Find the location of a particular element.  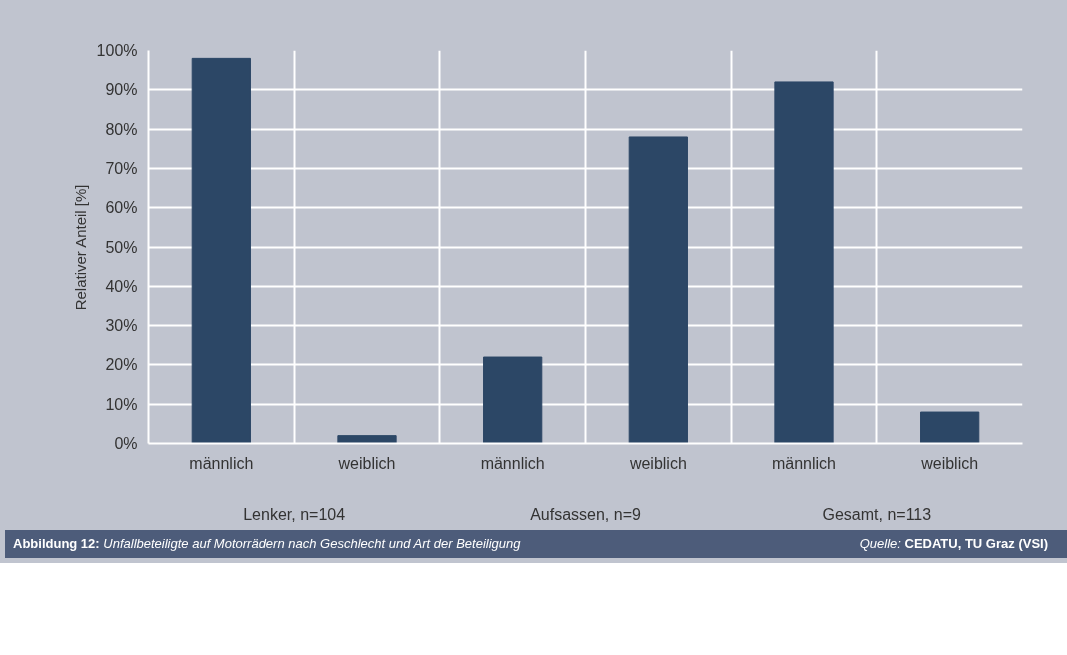

y-tick-label: 40% is located at coordinates (121, 286).